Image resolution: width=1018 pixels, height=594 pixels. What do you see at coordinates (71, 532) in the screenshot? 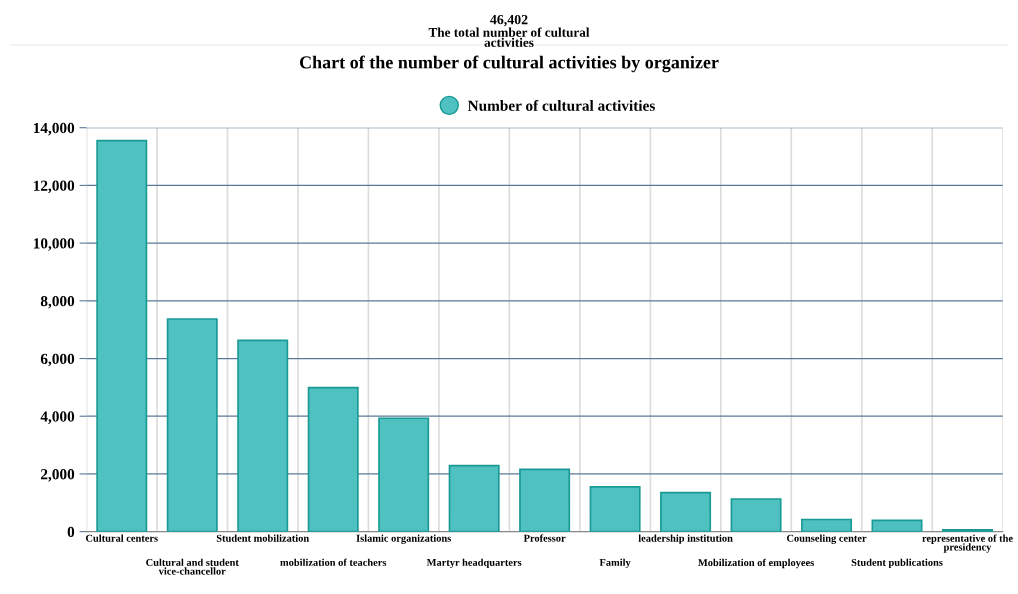
I see `y-tick-label: 0` at bounding box center [71, 532].